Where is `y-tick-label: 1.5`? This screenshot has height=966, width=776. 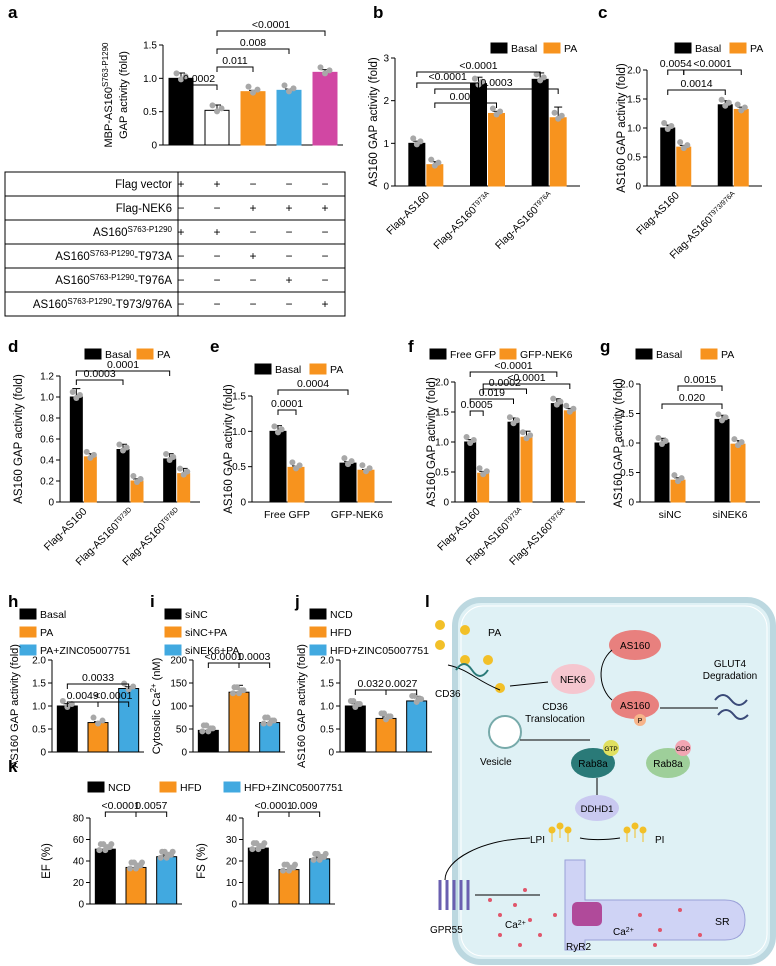
y-tick-label: 1.5 is located at coordinates (627, 414).